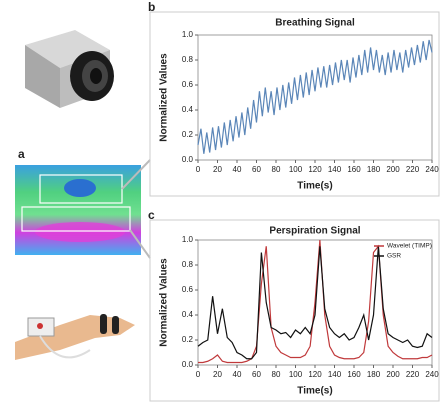  I want to click on chart-title: Perspiration Signal, so click(314, 231).